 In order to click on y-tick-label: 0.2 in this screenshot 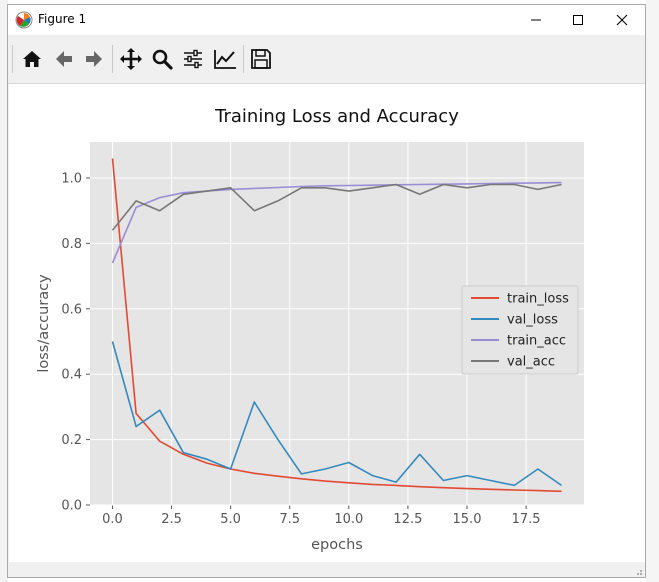, I will do `click(71, 440)`.